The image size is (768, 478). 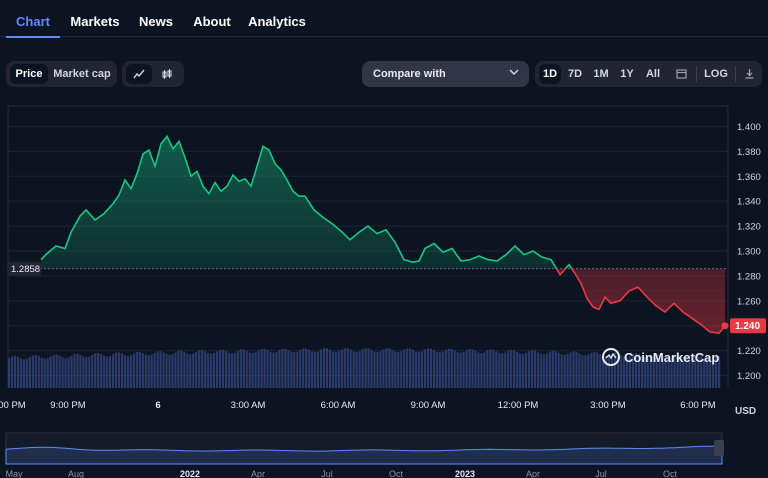 I want to click on line-chart-icon, so click(x=139, y=74).